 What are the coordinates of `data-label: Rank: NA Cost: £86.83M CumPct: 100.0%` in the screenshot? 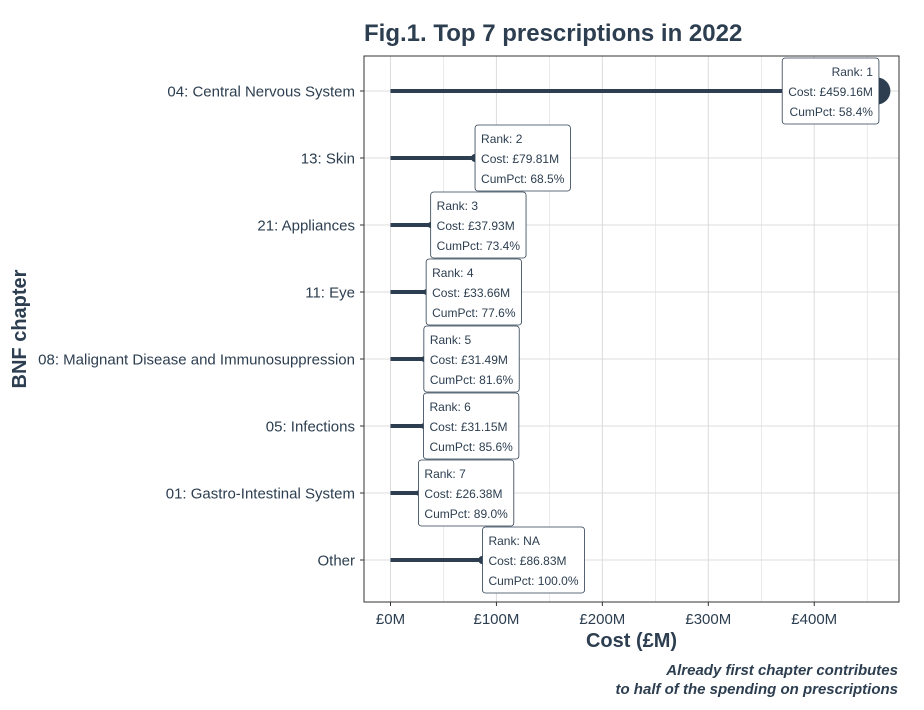 It's located at (533, 560).